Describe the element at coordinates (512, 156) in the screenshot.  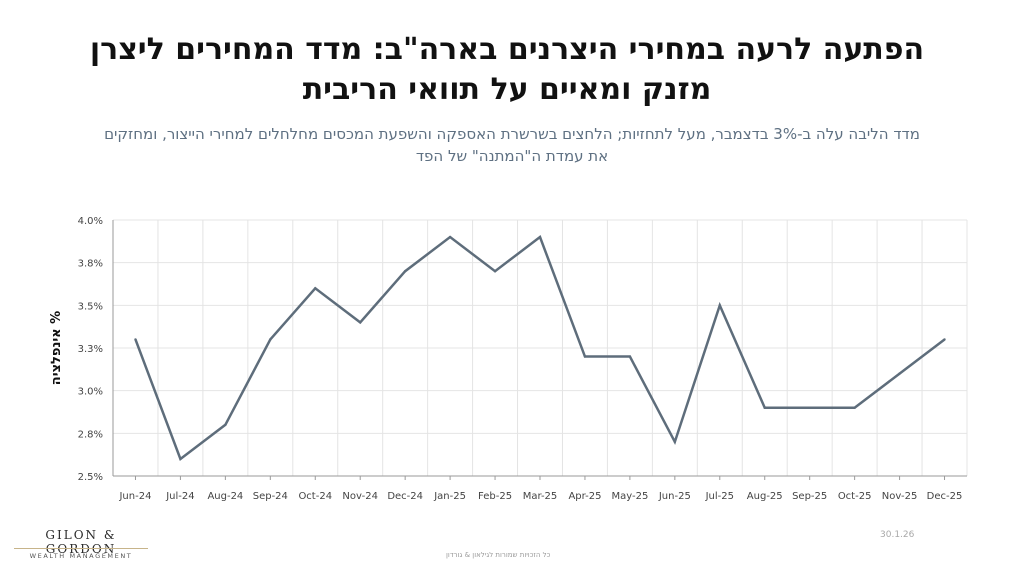
I see `subtitle-line-2: את עמדת ה"המתנה" של הפד` at that location.